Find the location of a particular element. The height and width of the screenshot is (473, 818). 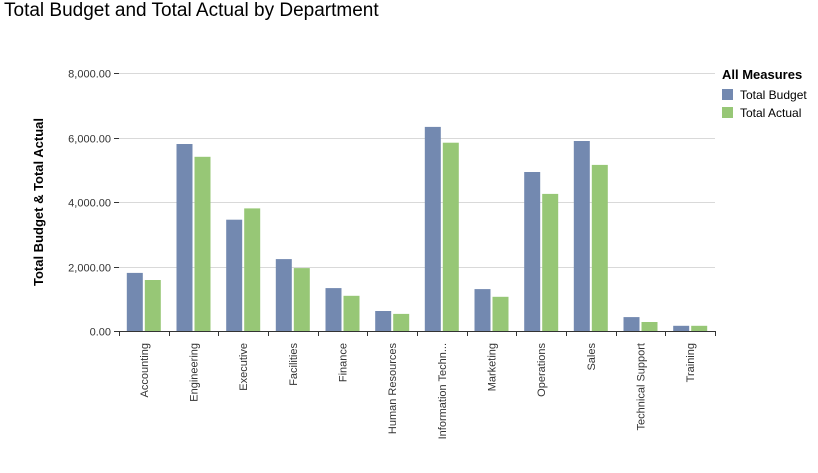

legend: All Measures Total Budget Total Actual is located at coordinates (764, 93).